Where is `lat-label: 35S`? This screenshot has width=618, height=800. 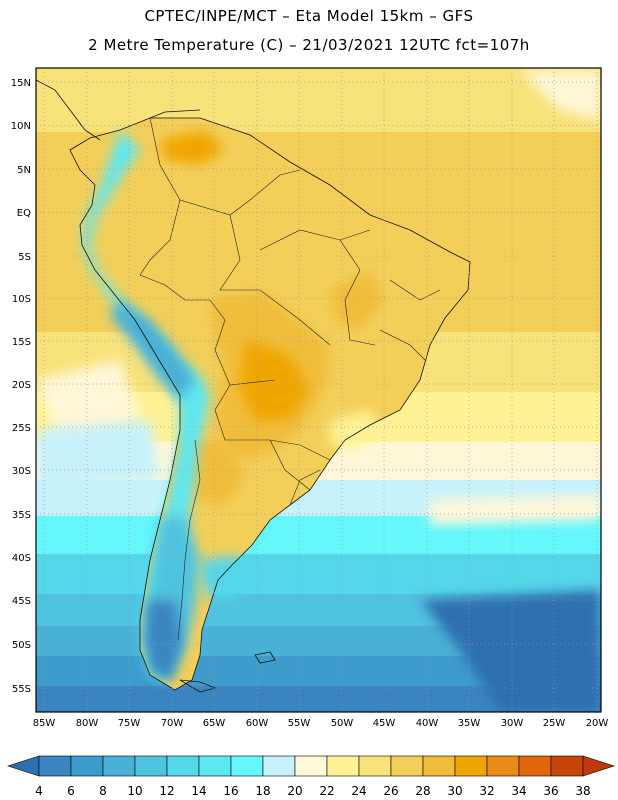 lat-label: 35S is located at coordinates (21, 515).